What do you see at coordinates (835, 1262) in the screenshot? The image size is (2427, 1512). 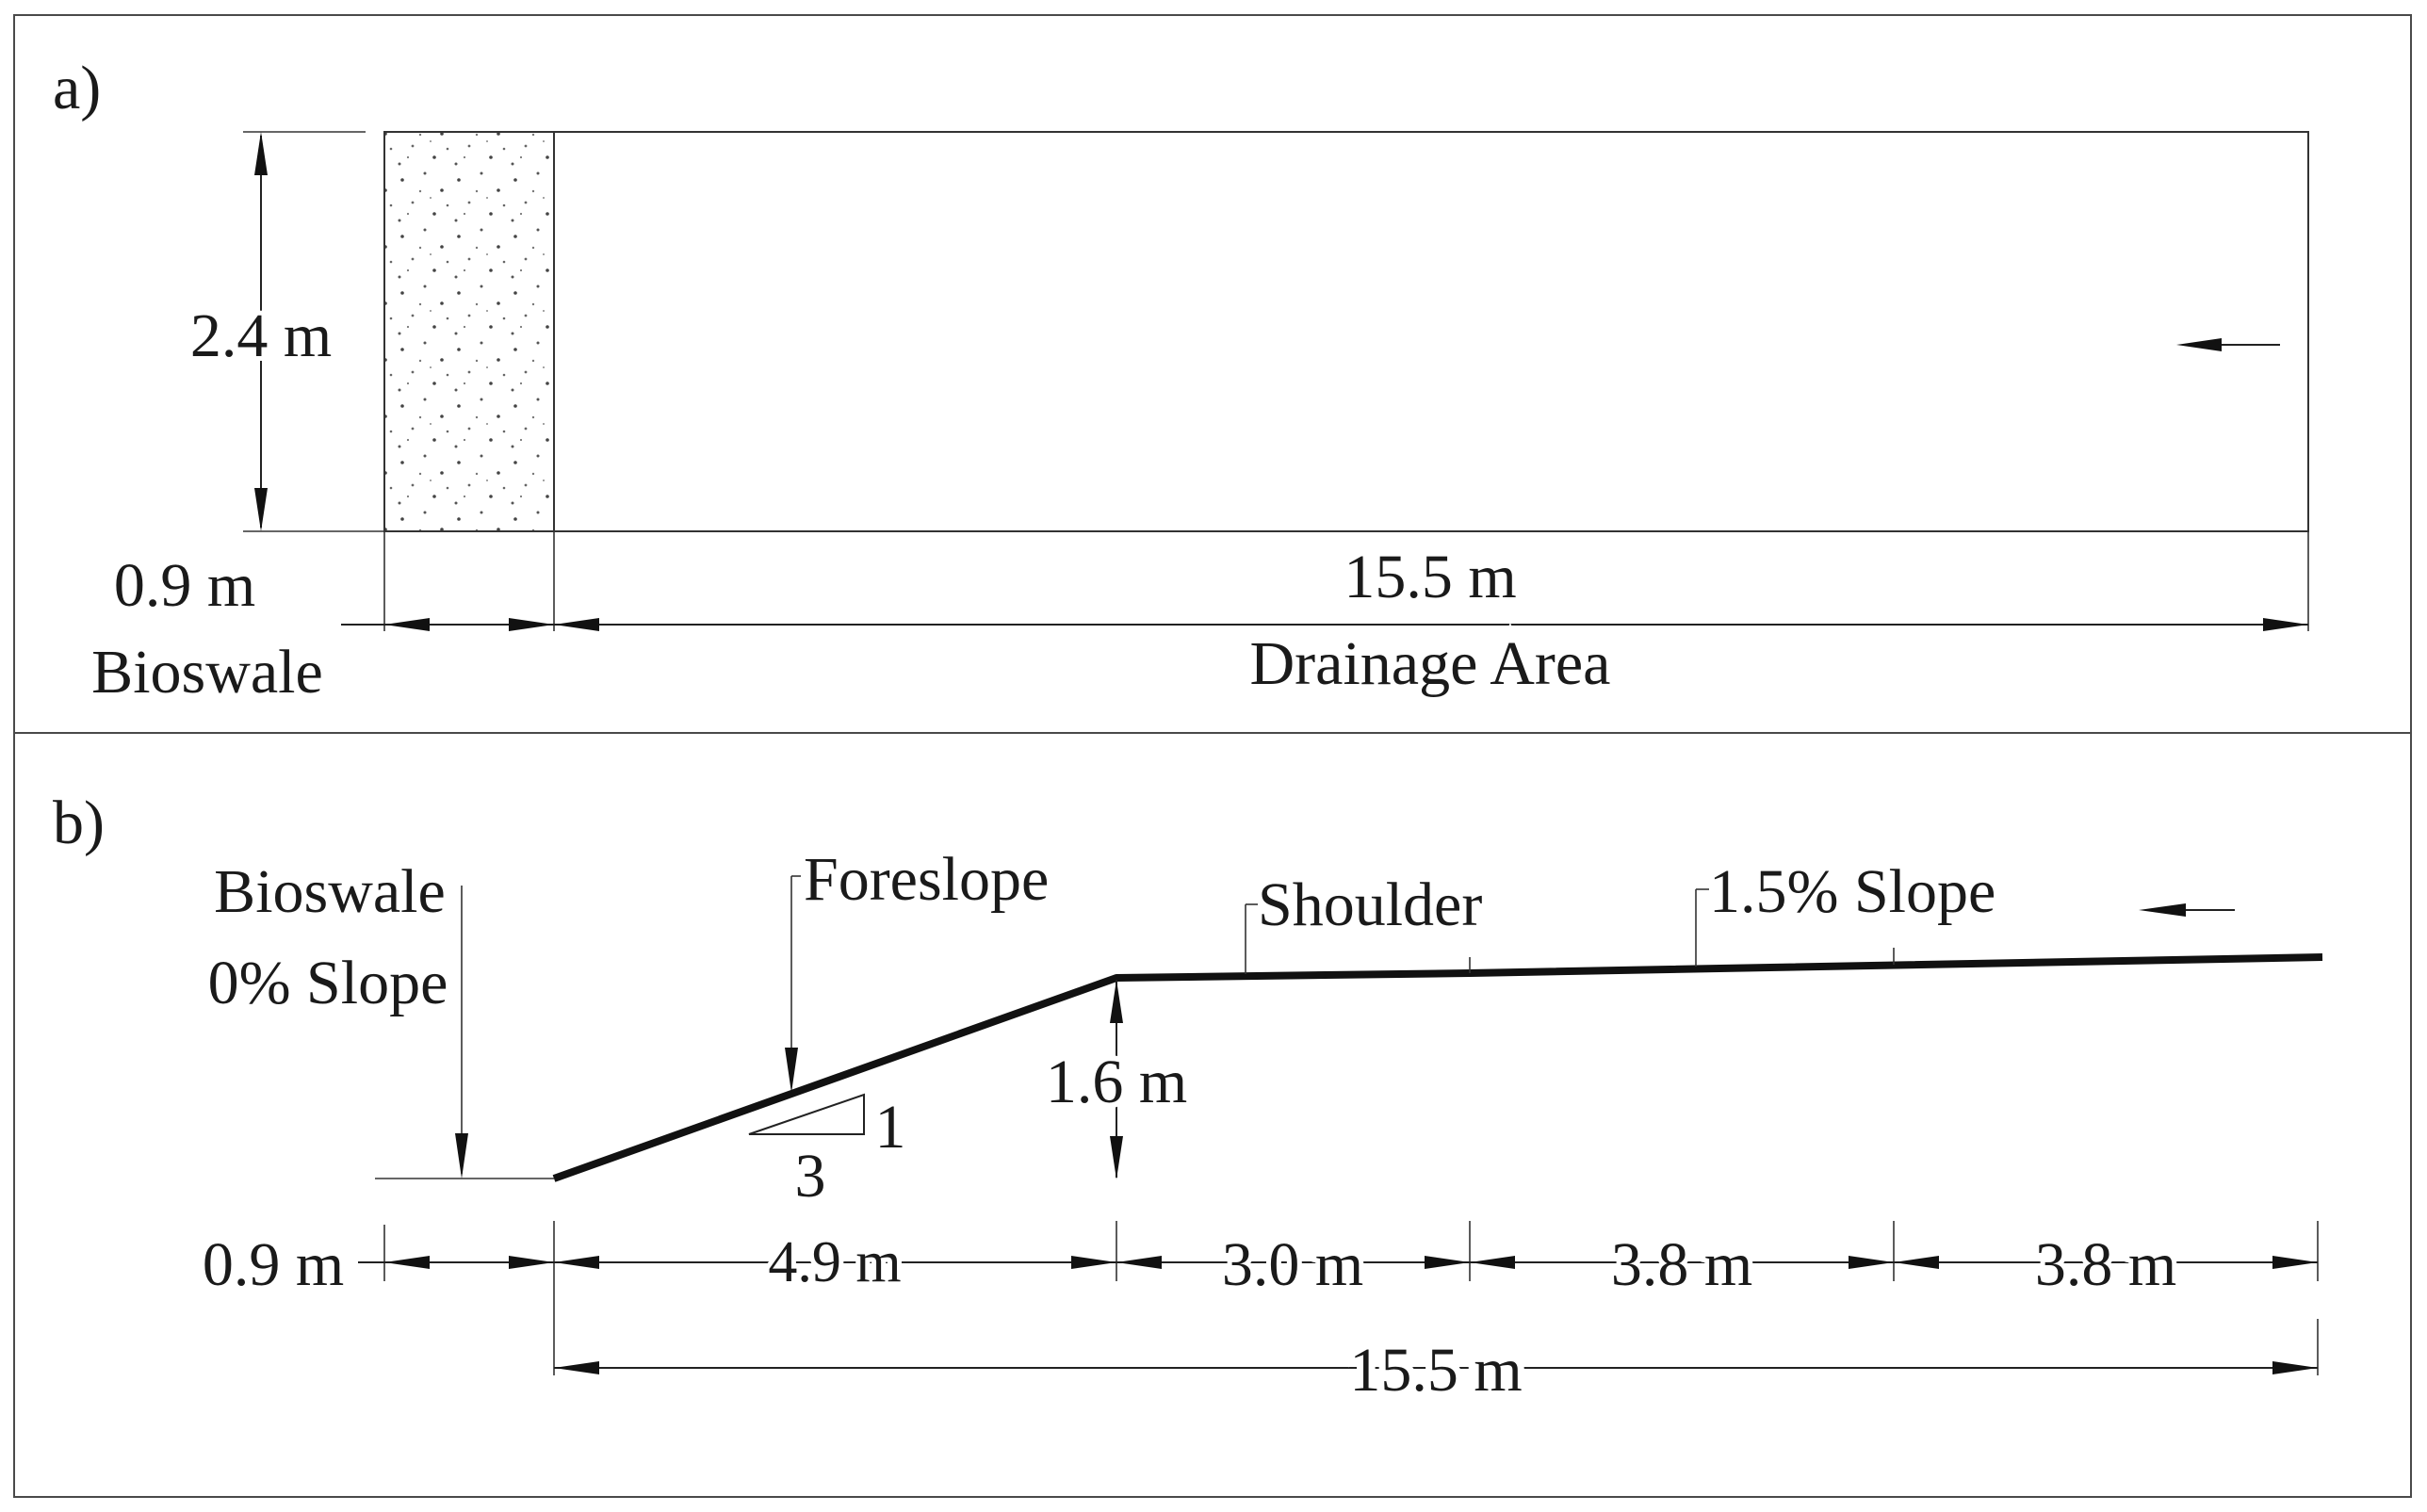 I see `seg-label-foreslope: 4.9 m` at bounding box center [835, 1262].